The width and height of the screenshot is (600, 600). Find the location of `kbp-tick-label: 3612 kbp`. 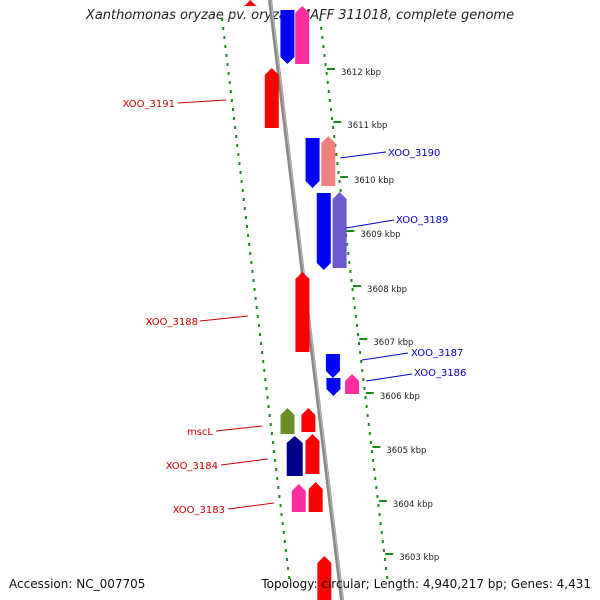

kbp-tick-label: 3612 kbp is located at coordinates (361, 73).